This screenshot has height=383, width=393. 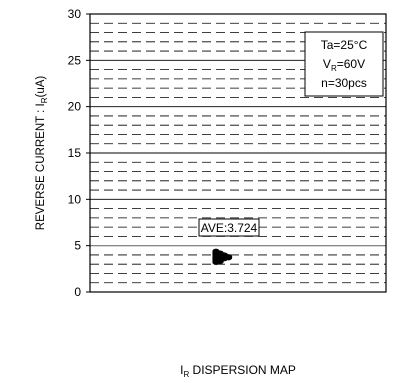 What do you see at coordinates (42, 153) in the screenshot?
I see `y-axis-label: REVERSE CURRENT : IR(uA)` at bounding box center [42, 153].